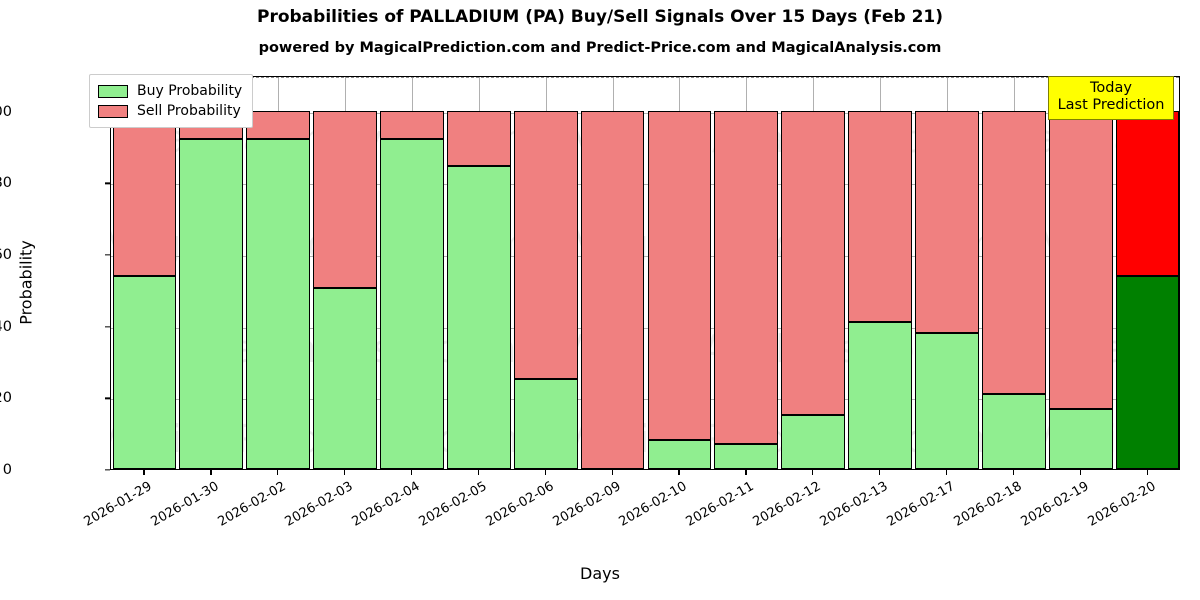 The height and width of the screenshot is (600, 1200). What do you see at coordinates (190, 91) in the screenshot?
I see `legend-label-buy: Buy Probability` at bounding box center [190, 91].